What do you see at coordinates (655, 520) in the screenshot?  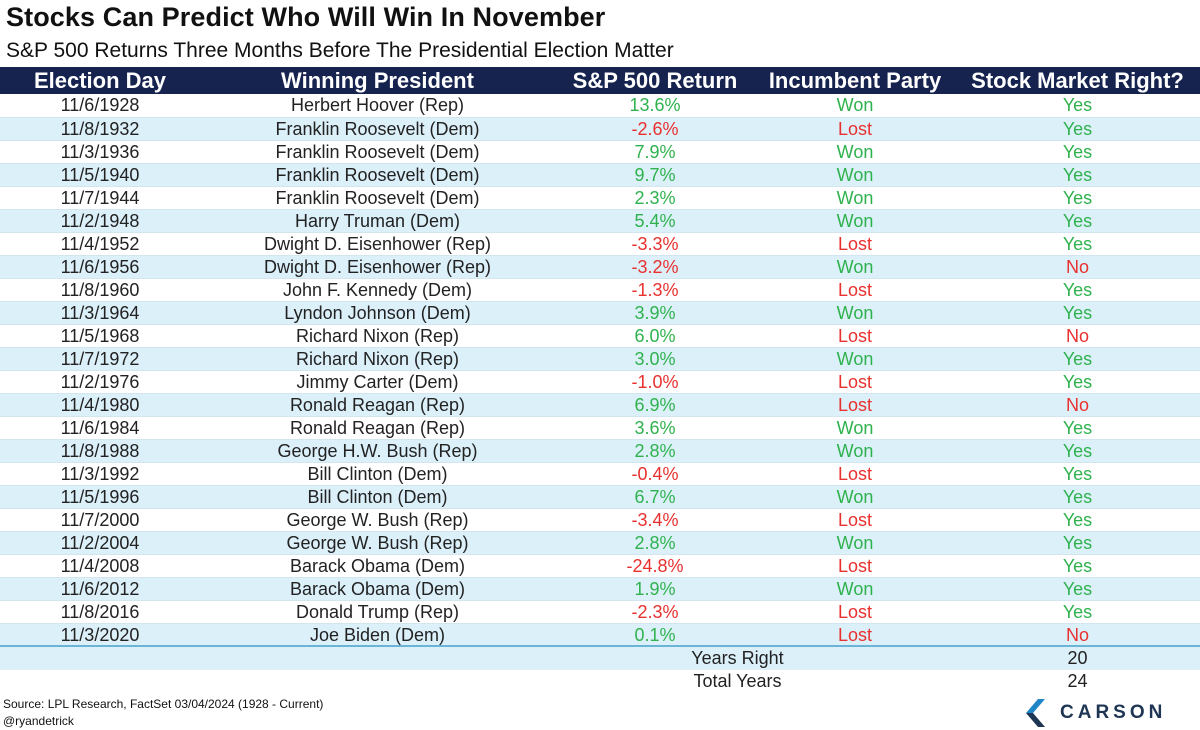 I see `cell-sp500-return: -3.4%` at bounding box center [655, 520].